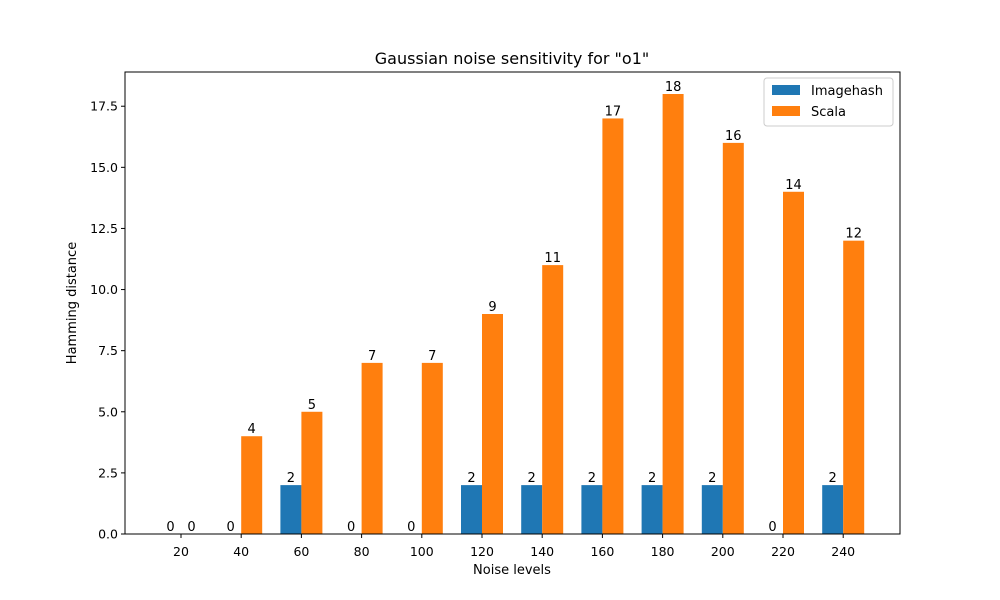 This screenshot has height=600, width=1000. I want to click on x-tick-label: 180, so click(663, 551).